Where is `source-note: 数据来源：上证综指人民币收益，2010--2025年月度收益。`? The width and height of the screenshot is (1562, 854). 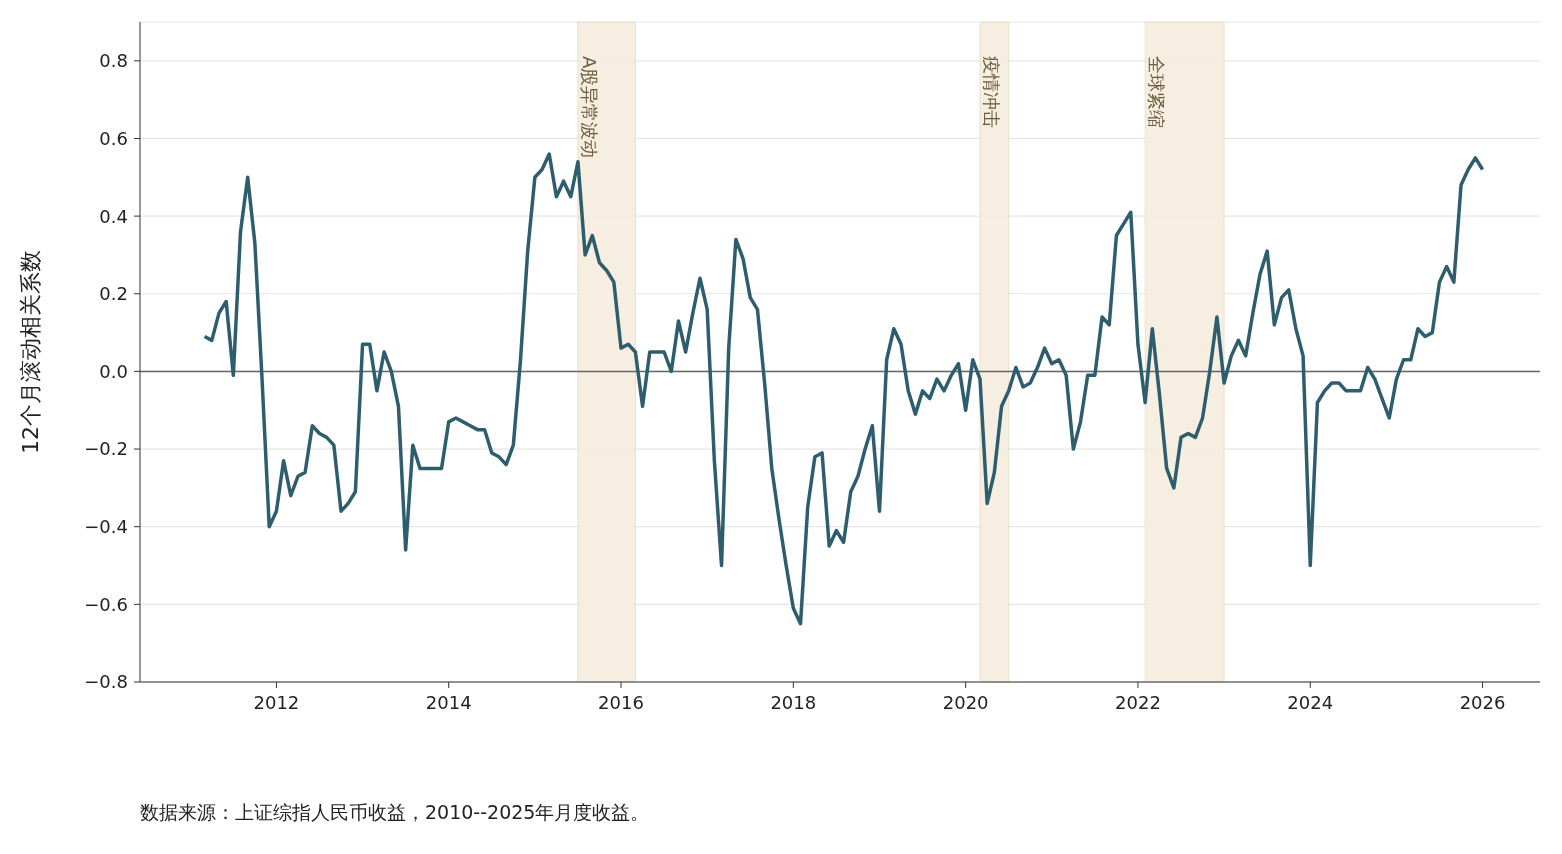
source-note: 数据来源：上证综指人民币收益，2010--2025年月度收益。 is located at coordinates (395, 812).